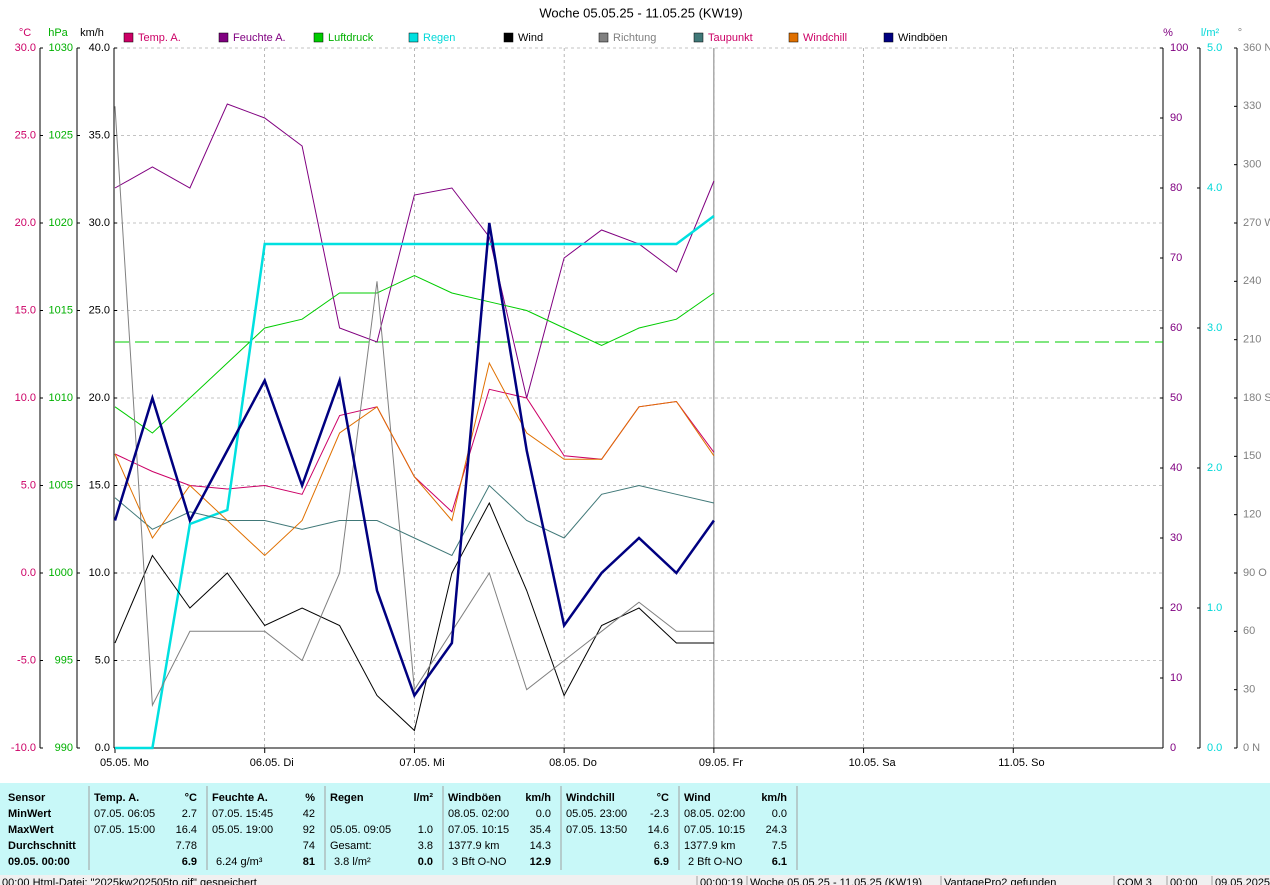  What do you see at coordinates (540, 846) in the screenshot?
I see `summary-value: 14.3` at bounding box center [540, 846].